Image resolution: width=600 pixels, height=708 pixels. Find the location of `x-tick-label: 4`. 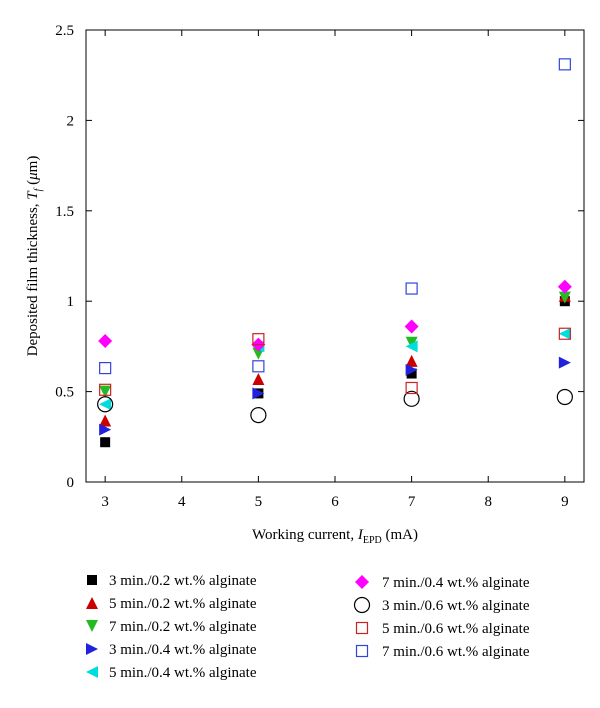

x-tick-label: 4 is located at coordinates (182, 502).